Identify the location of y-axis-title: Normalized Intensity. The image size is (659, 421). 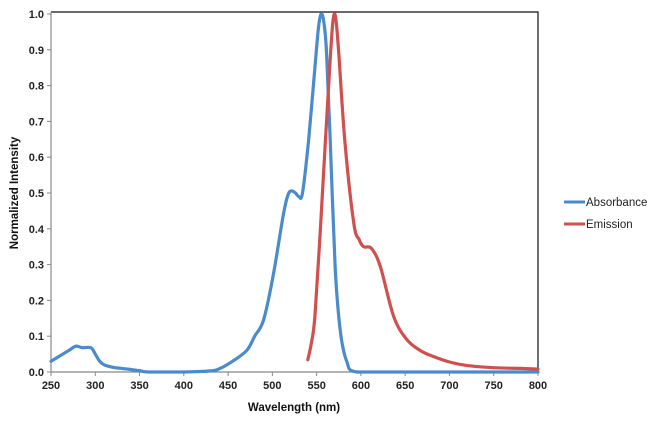
(15, 192).